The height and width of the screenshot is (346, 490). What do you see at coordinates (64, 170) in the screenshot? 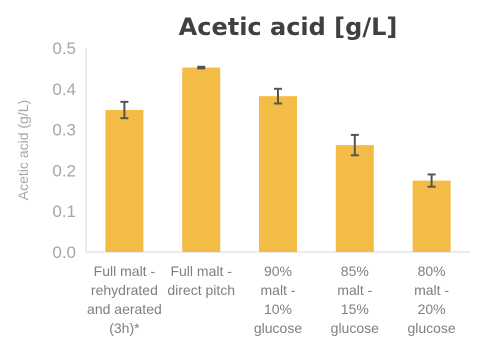
I see `y-tick-label: 0.2` at bounding box center [64, 170].